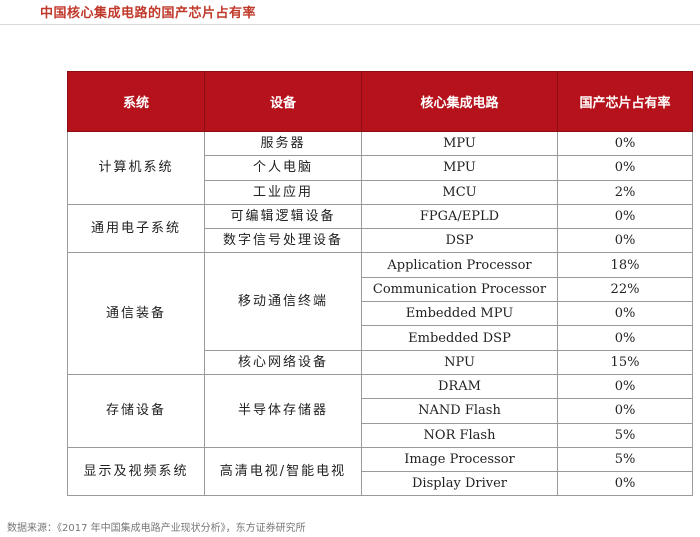 The image size is (700, 537). What do you see at coordinates (459, 386) in the screenshot?
I see `ic-cell: DRAM` at bounding box center [459, 386].